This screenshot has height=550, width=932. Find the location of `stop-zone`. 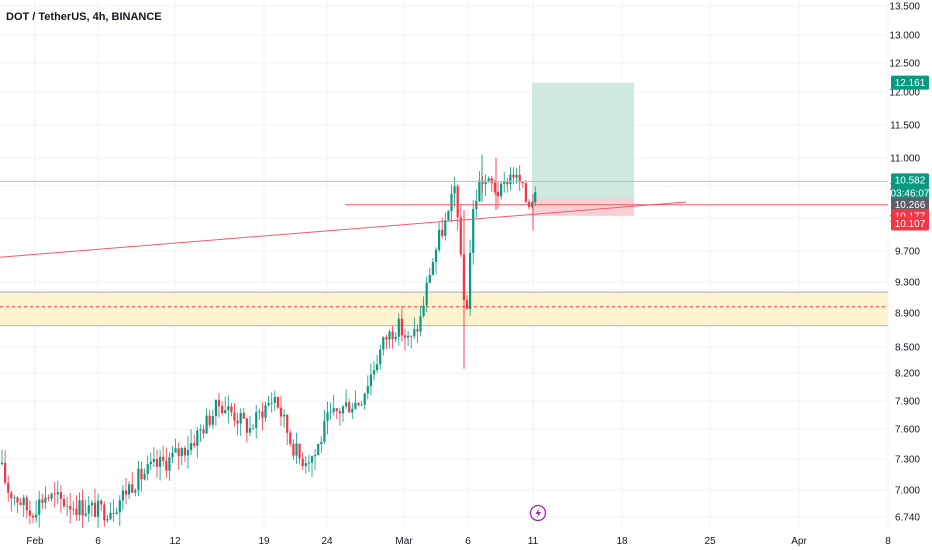

stop-zone is located at coordinates (583, 207).